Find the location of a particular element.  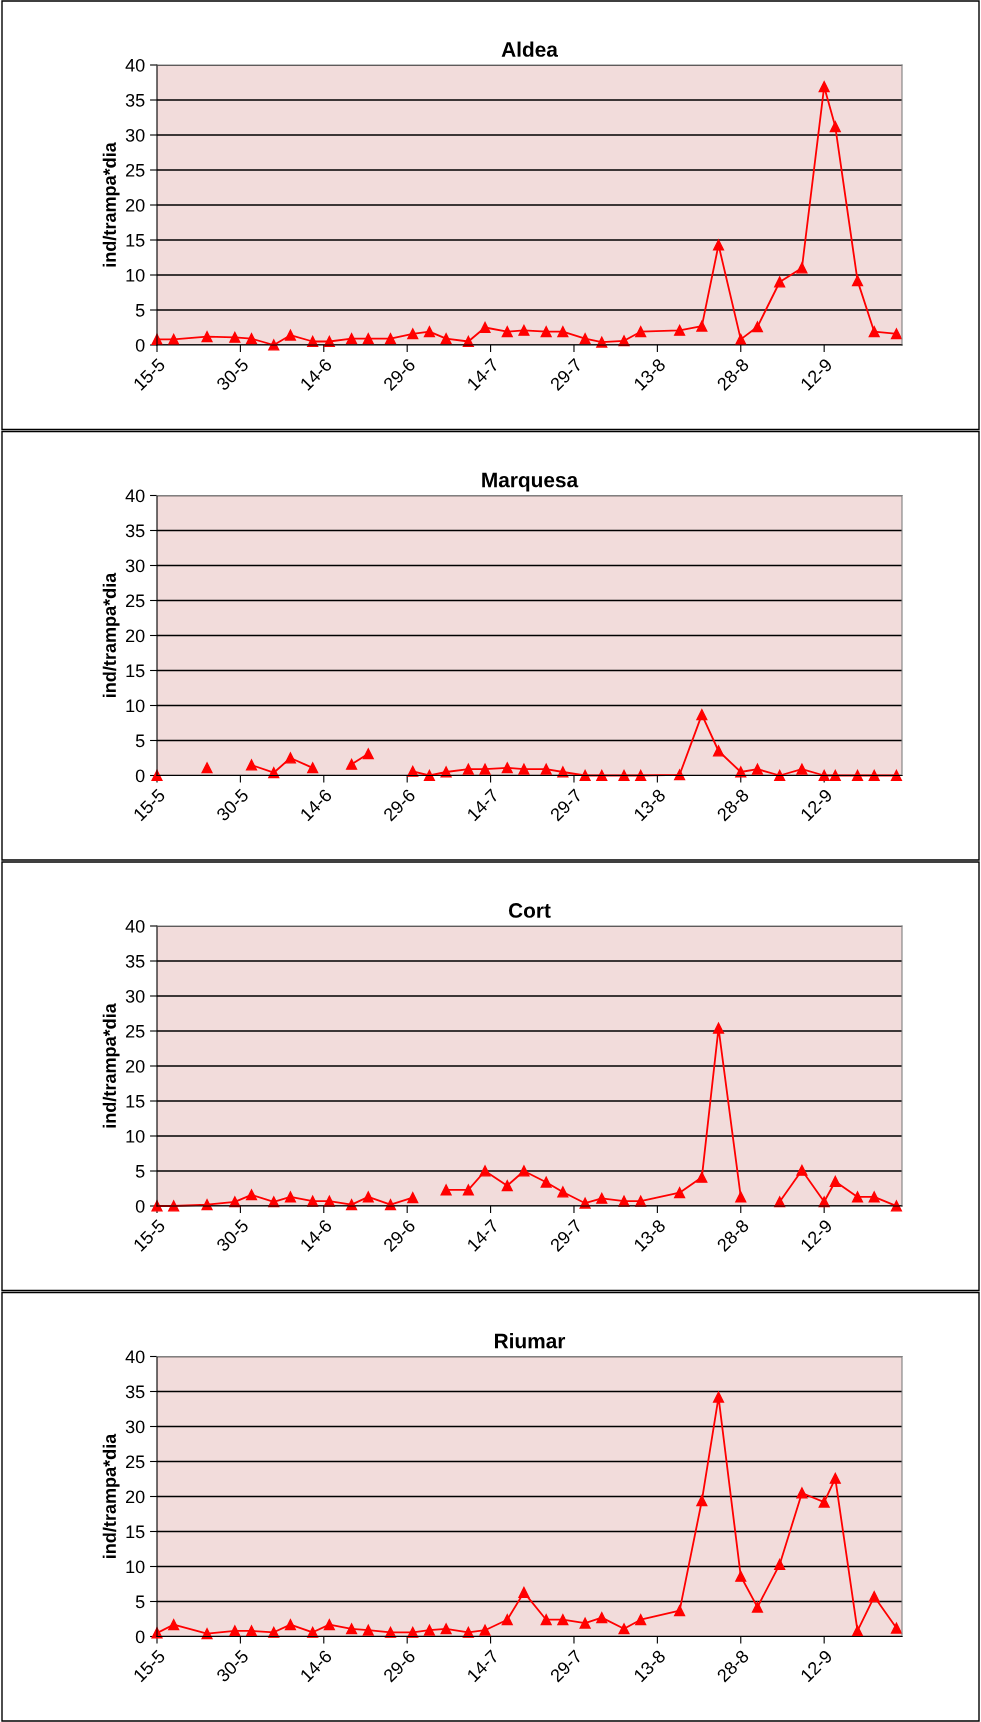

chart-title: Marquesa is located at coordinates (530, 482).